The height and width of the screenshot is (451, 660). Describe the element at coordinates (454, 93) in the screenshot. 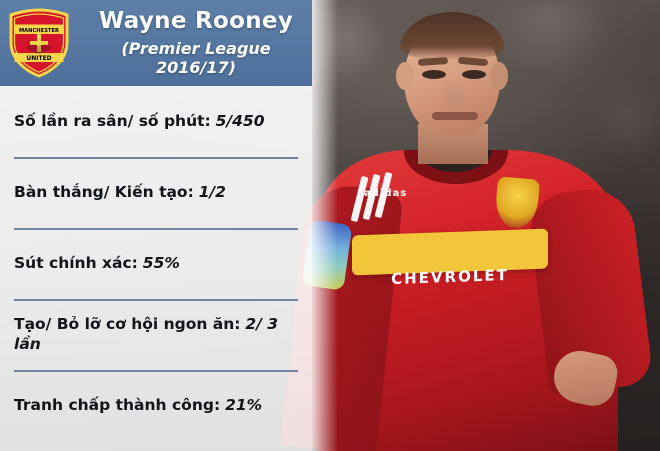

I see `player-nose` at that location.